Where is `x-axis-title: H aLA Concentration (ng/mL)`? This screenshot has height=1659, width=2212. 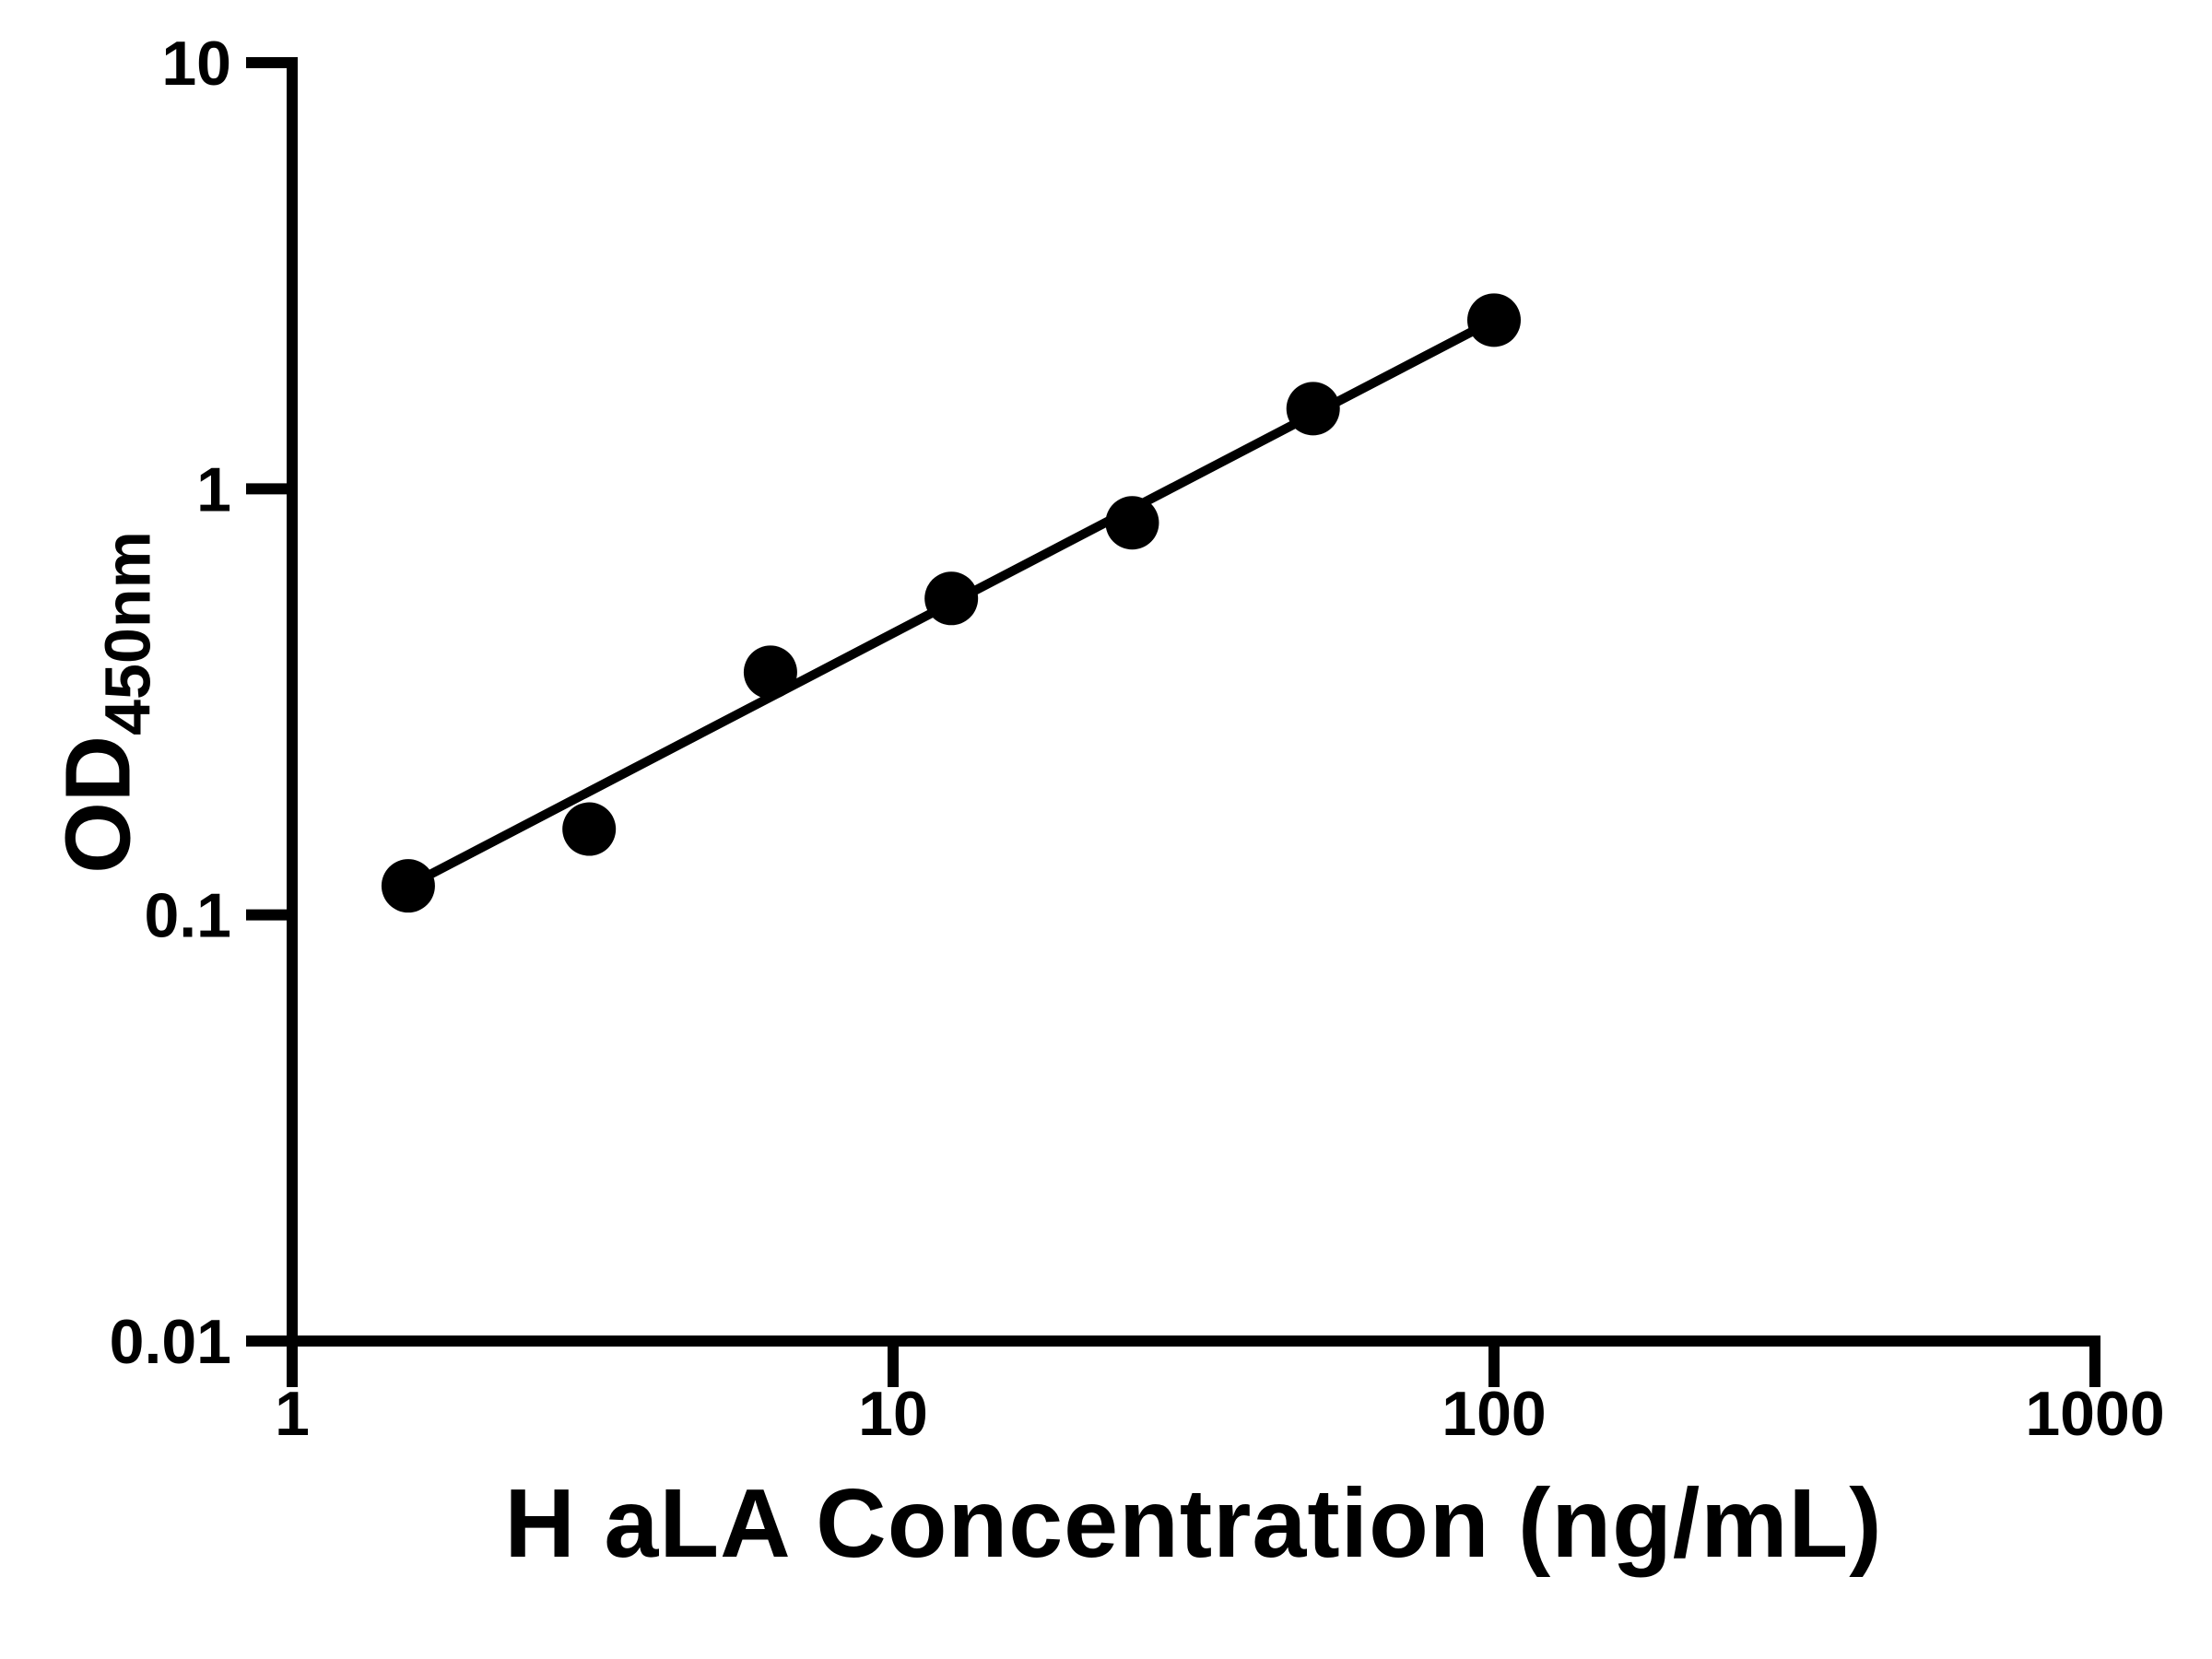
x-axis-title: H aLA Concentration (ng/mL) is located at coordinates (1193, 1523).